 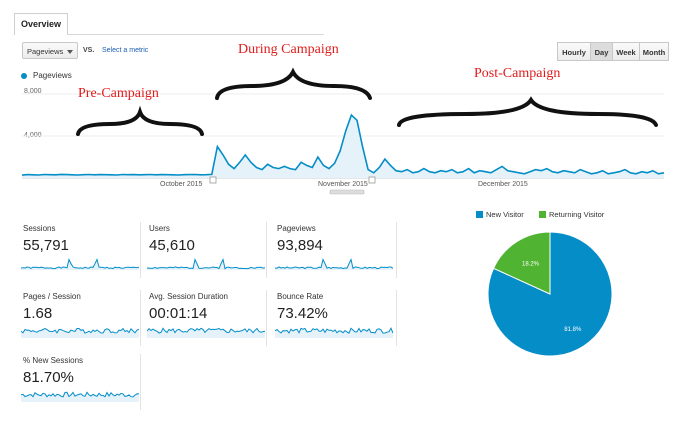 I want to click on pre-campaign-brace, so click(x=140, y=120).